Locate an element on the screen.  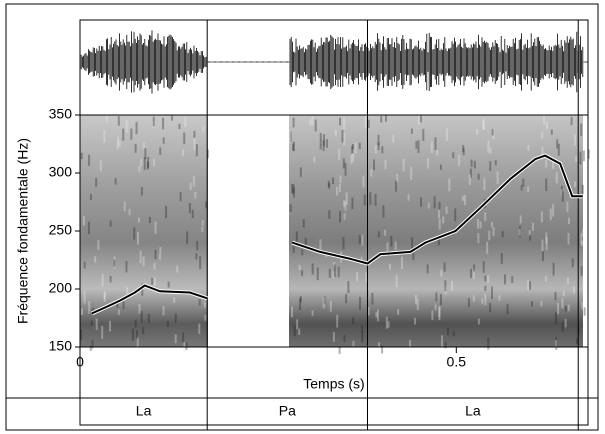
y-tick-label: 200 is located at coordinates (61, 288).